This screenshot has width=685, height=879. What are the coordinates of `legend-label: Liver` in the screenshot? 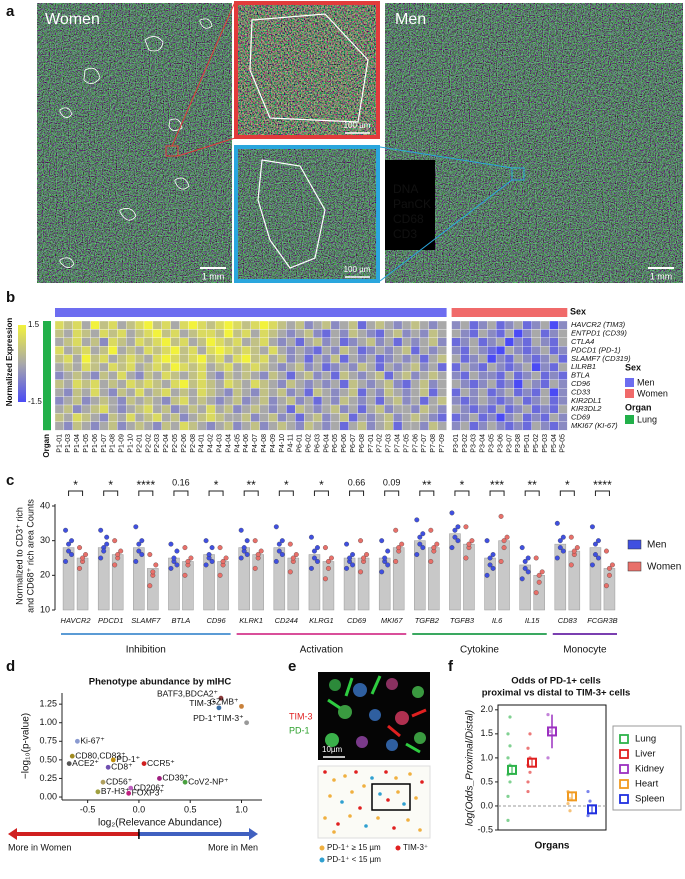 It's located at (645, 754).